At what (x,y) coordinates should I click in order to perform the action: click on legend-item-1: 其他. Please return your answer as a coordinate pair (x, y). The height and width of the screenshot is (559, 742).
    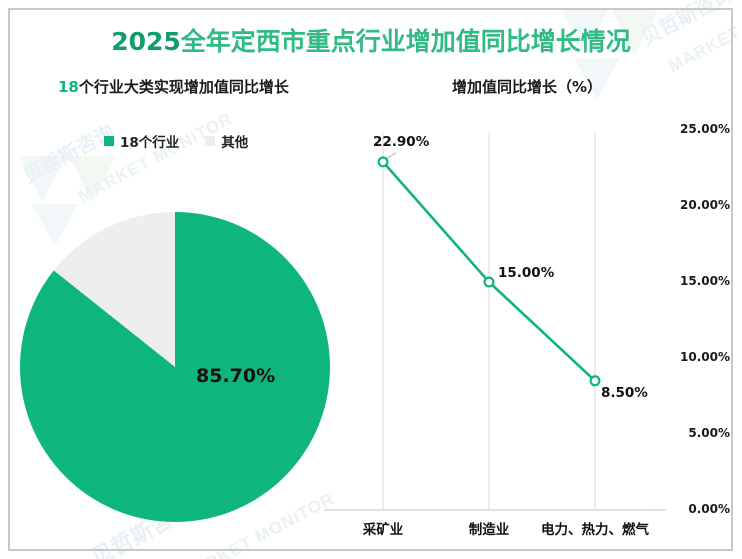
    Looking at the image, I should click on (226, 141).